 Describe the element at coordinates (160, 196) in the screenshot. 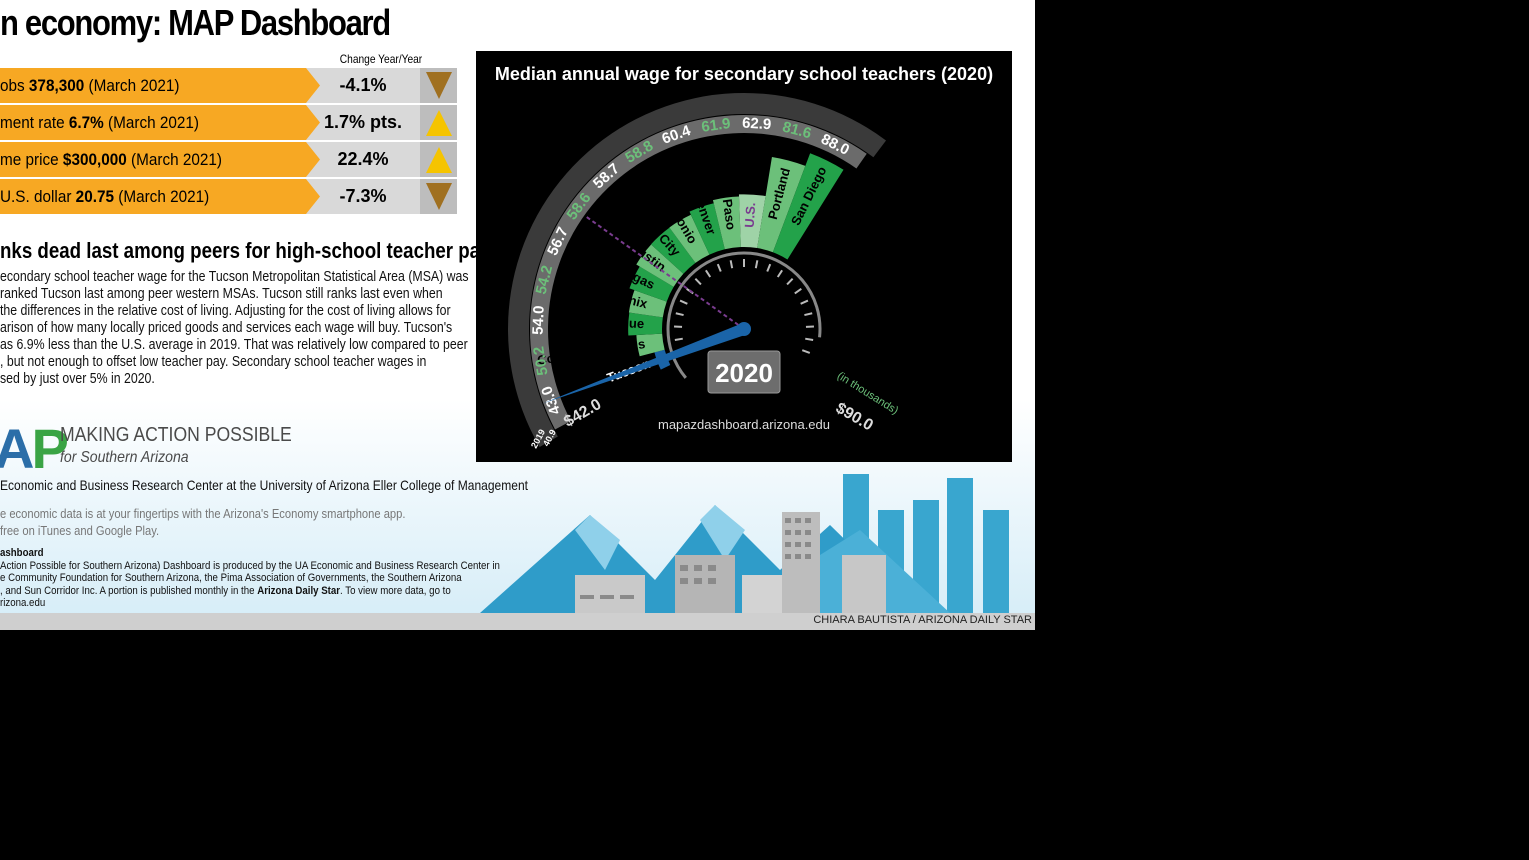

I see `indicator-label: U.S. dollar 20.75 (March 2021)` at that location.